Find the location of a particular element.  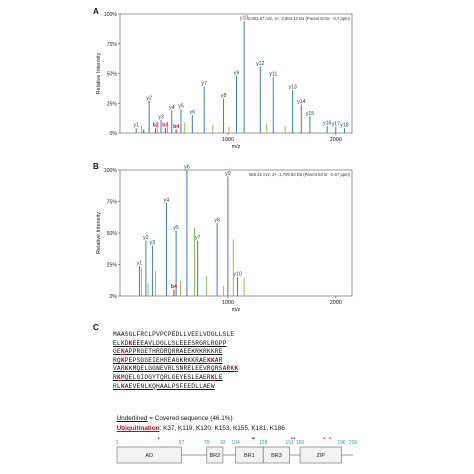

domain-residue-tick: 93 is located at coordinates (223, 443).